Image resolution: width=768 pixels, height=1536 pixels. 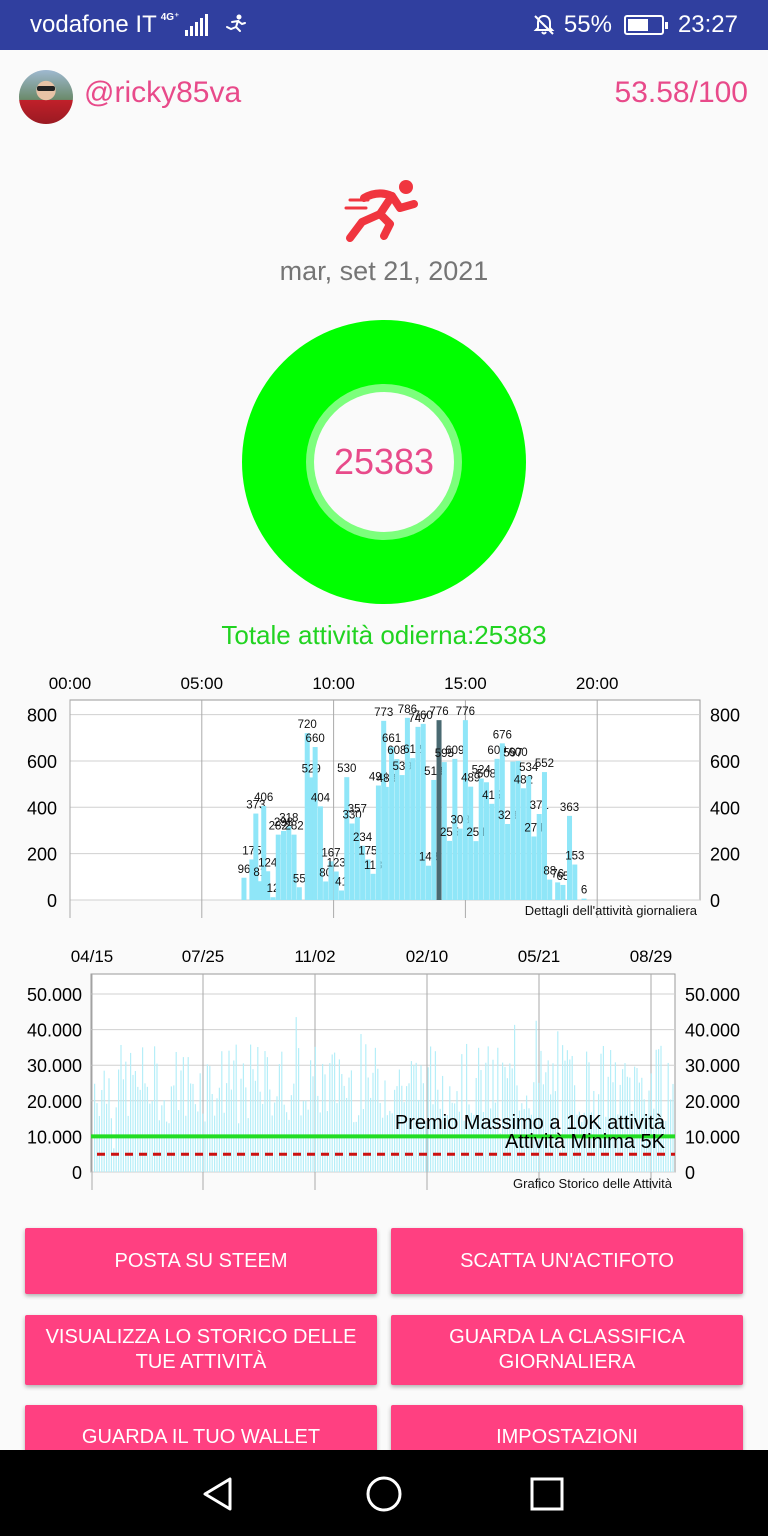 I want to click on daily-bar-label: 595, so click(x=444, y=754).